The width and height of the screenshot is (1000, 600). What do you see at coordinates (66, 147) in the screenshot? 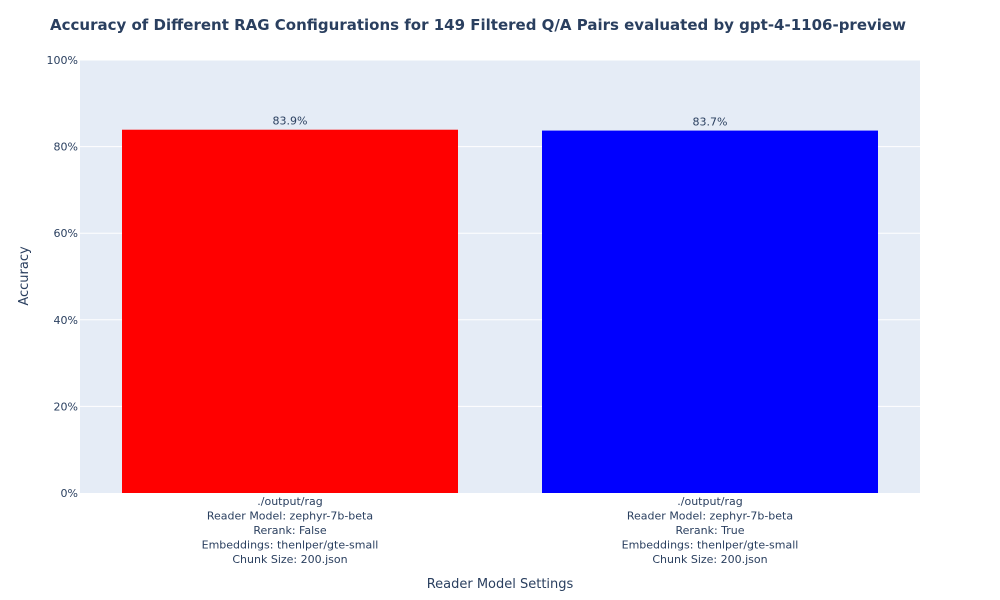
I see `y-tick-label: 80%` at bounding box center [66, 147].